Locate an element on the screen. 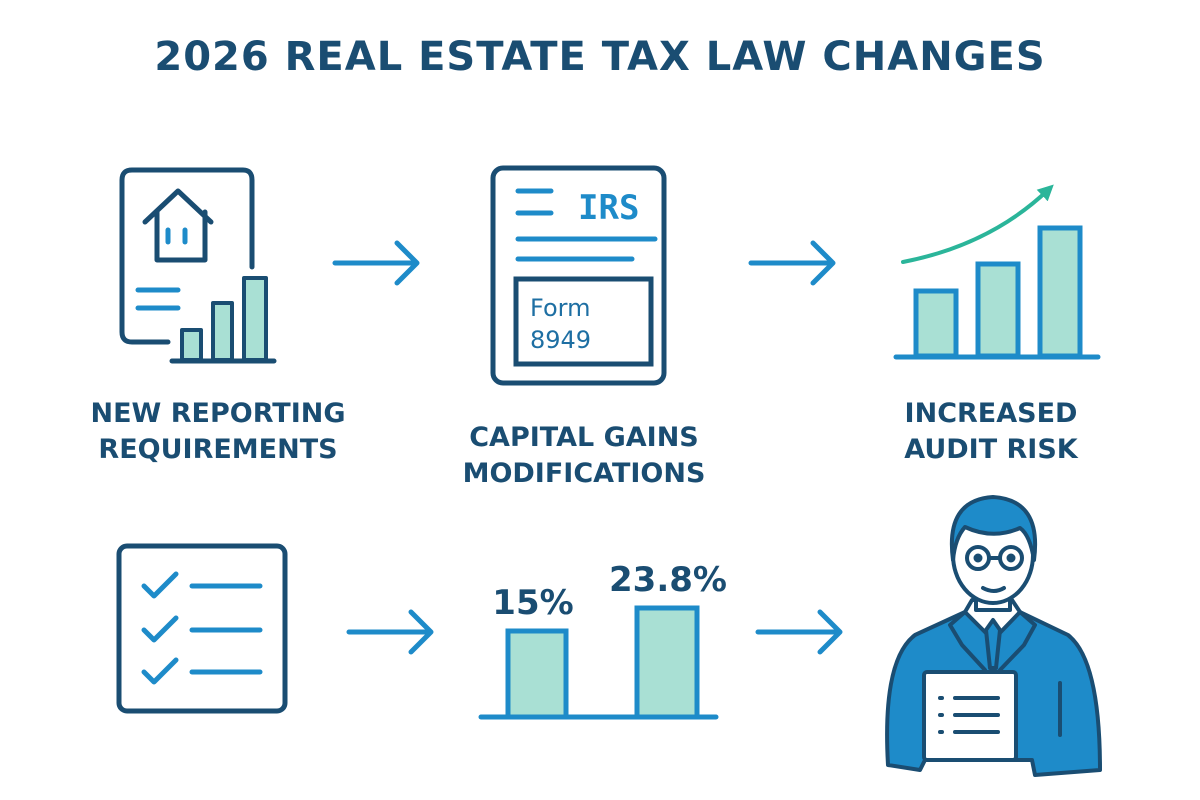 Image resolution: width=1200 pixels, height=800 pixels. form-label: Form is located at coordinates (560, 308).